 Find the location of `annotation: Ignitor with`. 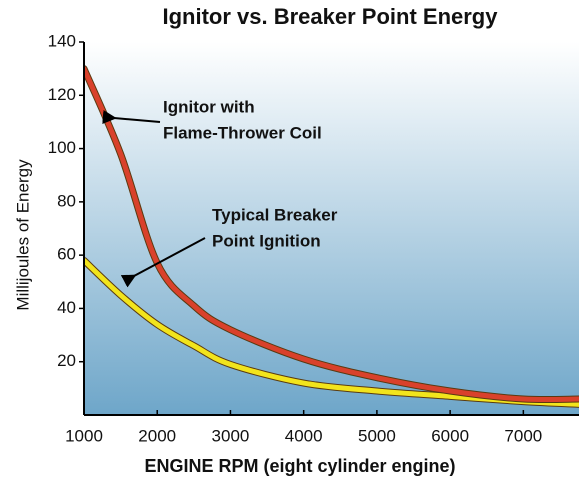

annotation: Ignitor with is located at coordinates (209, 106).